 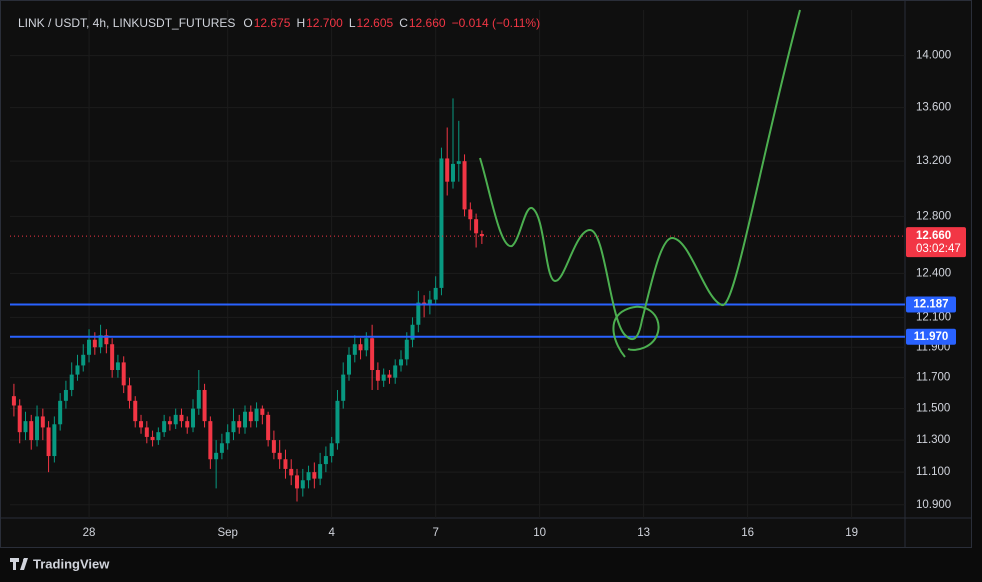 What do you see at coordinates (300, 23) in the screenshot?
I see `ohlc-label: H` at bounding box center [300, 23].